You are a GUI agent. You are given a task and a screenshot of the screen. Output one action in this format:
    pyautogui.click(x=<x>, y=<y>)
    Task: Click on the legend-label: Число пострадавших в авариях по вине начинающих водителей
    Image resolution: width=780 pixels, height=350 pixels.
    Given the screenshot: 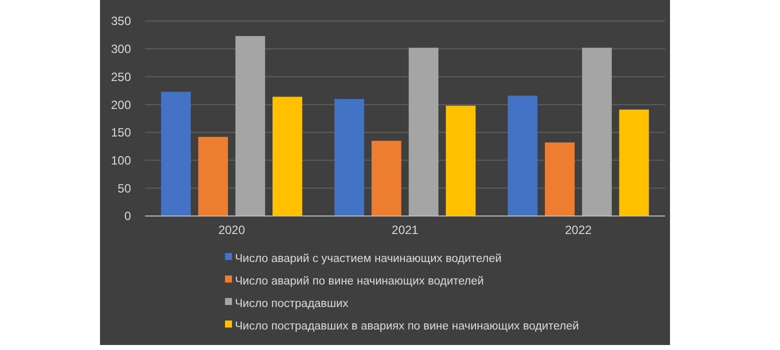 What is the action you would take?
    pyautogui.click(x=407, y=326)
    